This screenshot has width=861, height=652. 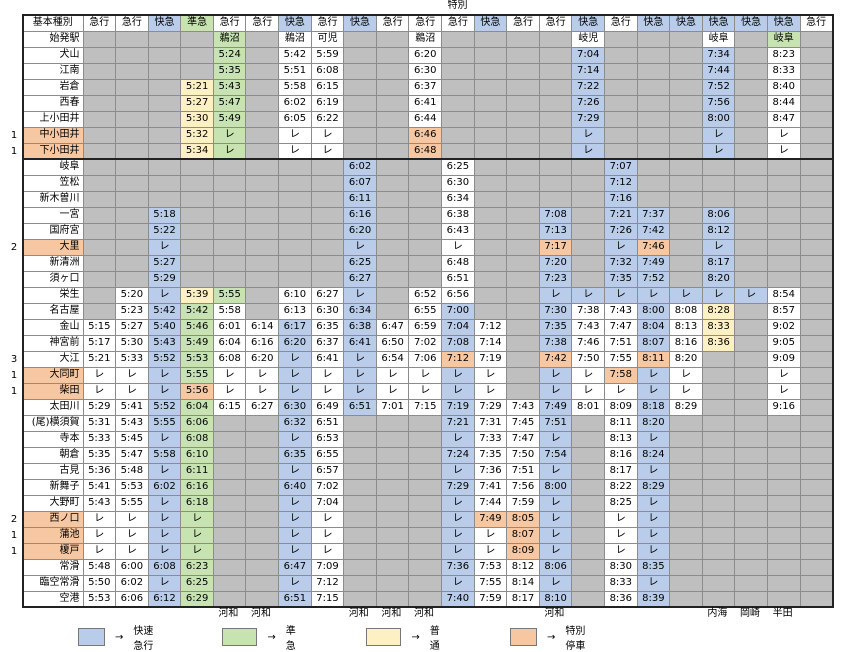 What do you see at coordinates (53, 423) in the screenshot?
I see `station-name: (尾)横須賀` at bounding box center [53, 423].